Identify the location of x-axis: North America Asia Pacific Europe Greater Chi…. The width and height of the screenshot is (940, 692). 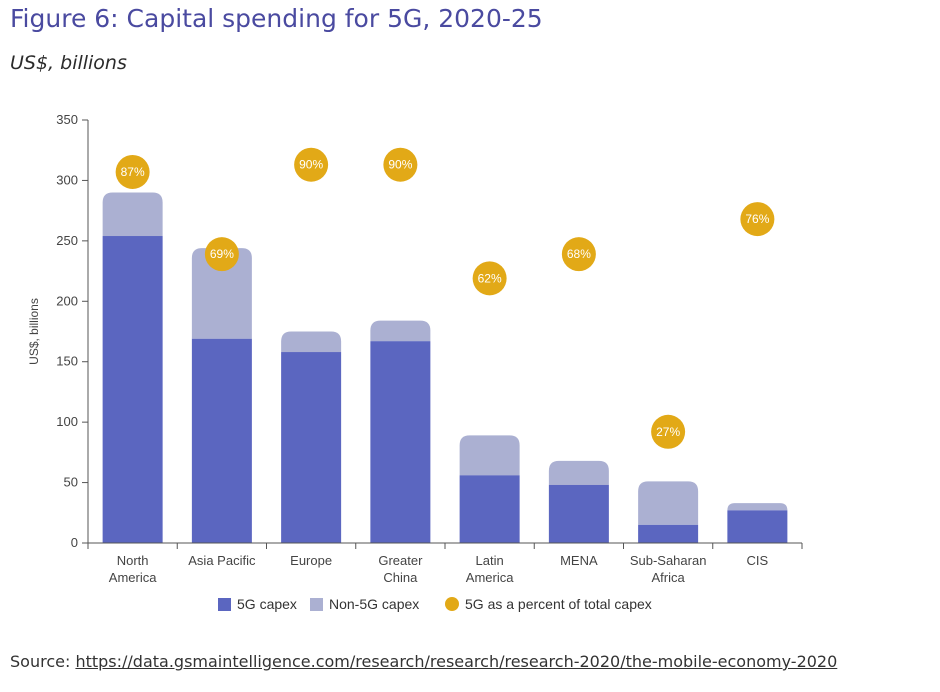
(445, 563).